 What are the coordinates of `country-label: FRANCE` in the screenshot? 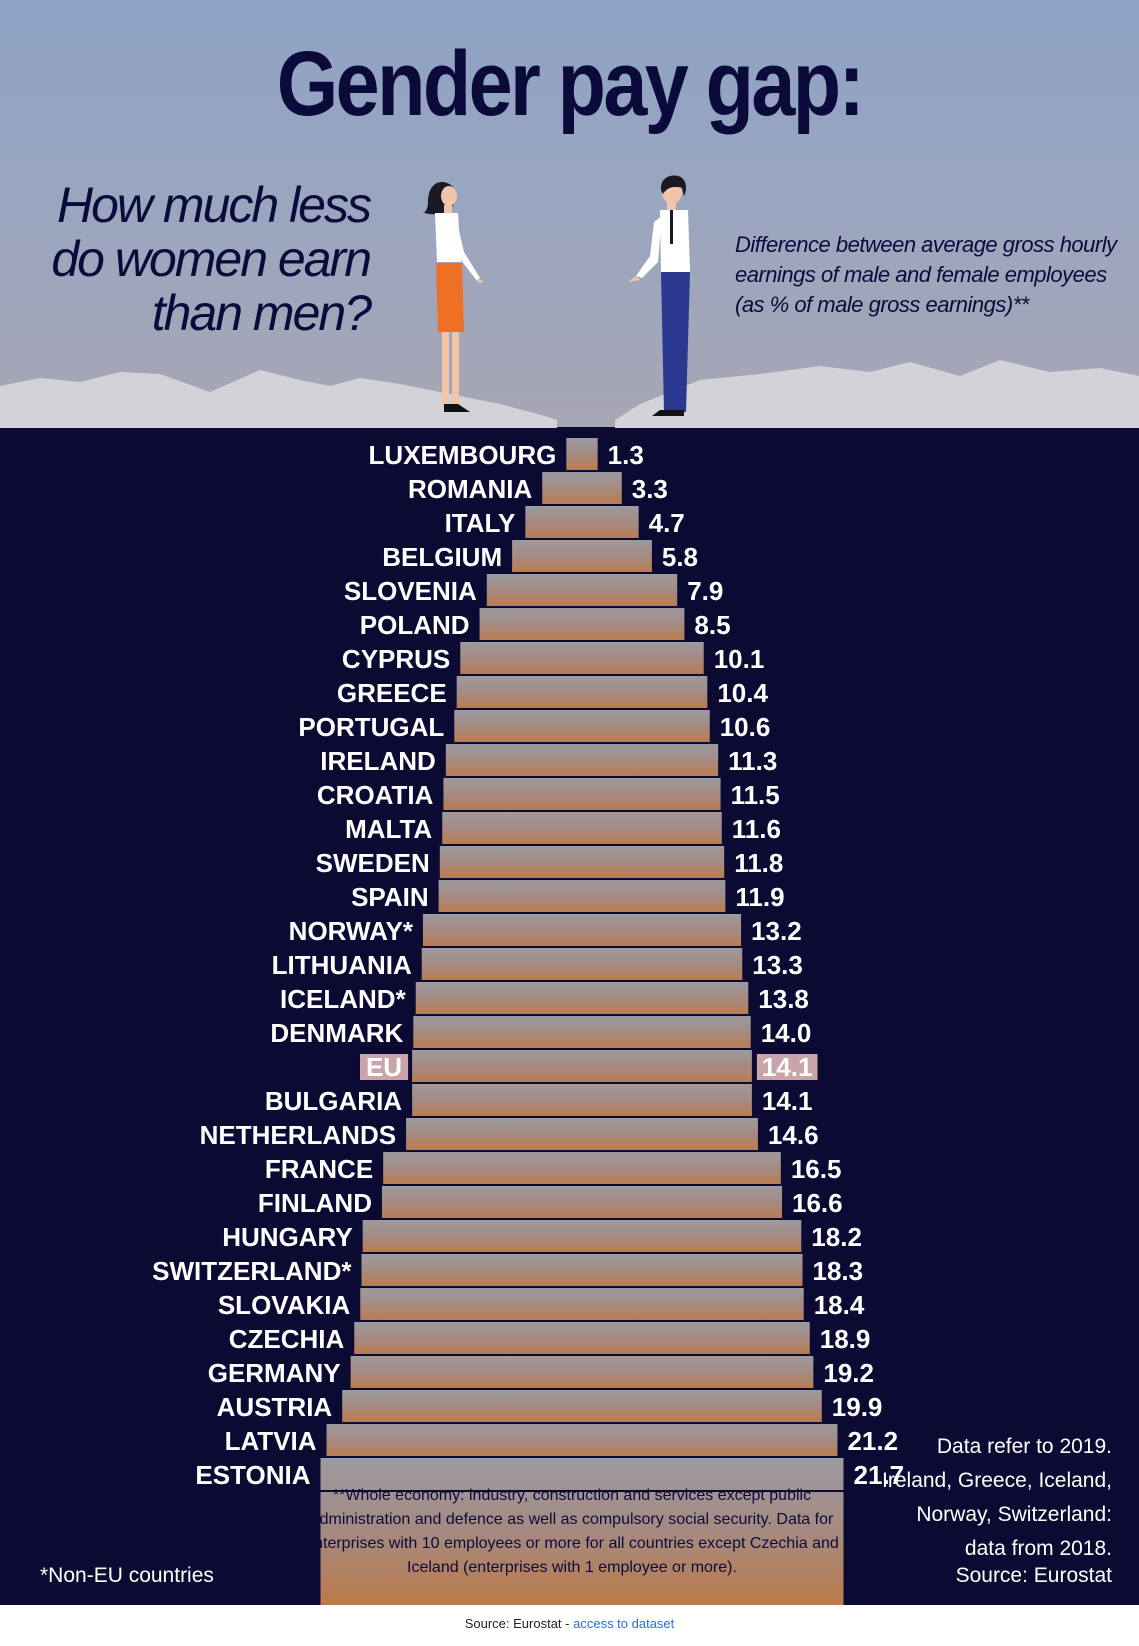 It's located at (319, 1169).